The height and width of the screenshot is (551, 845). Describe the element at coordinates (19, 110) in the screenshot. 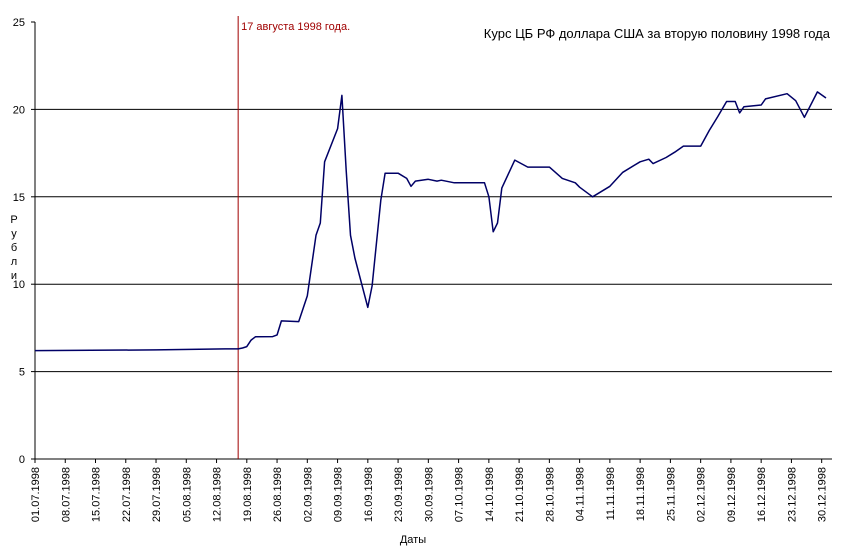

I see `y-tick-label: 20` at that location.